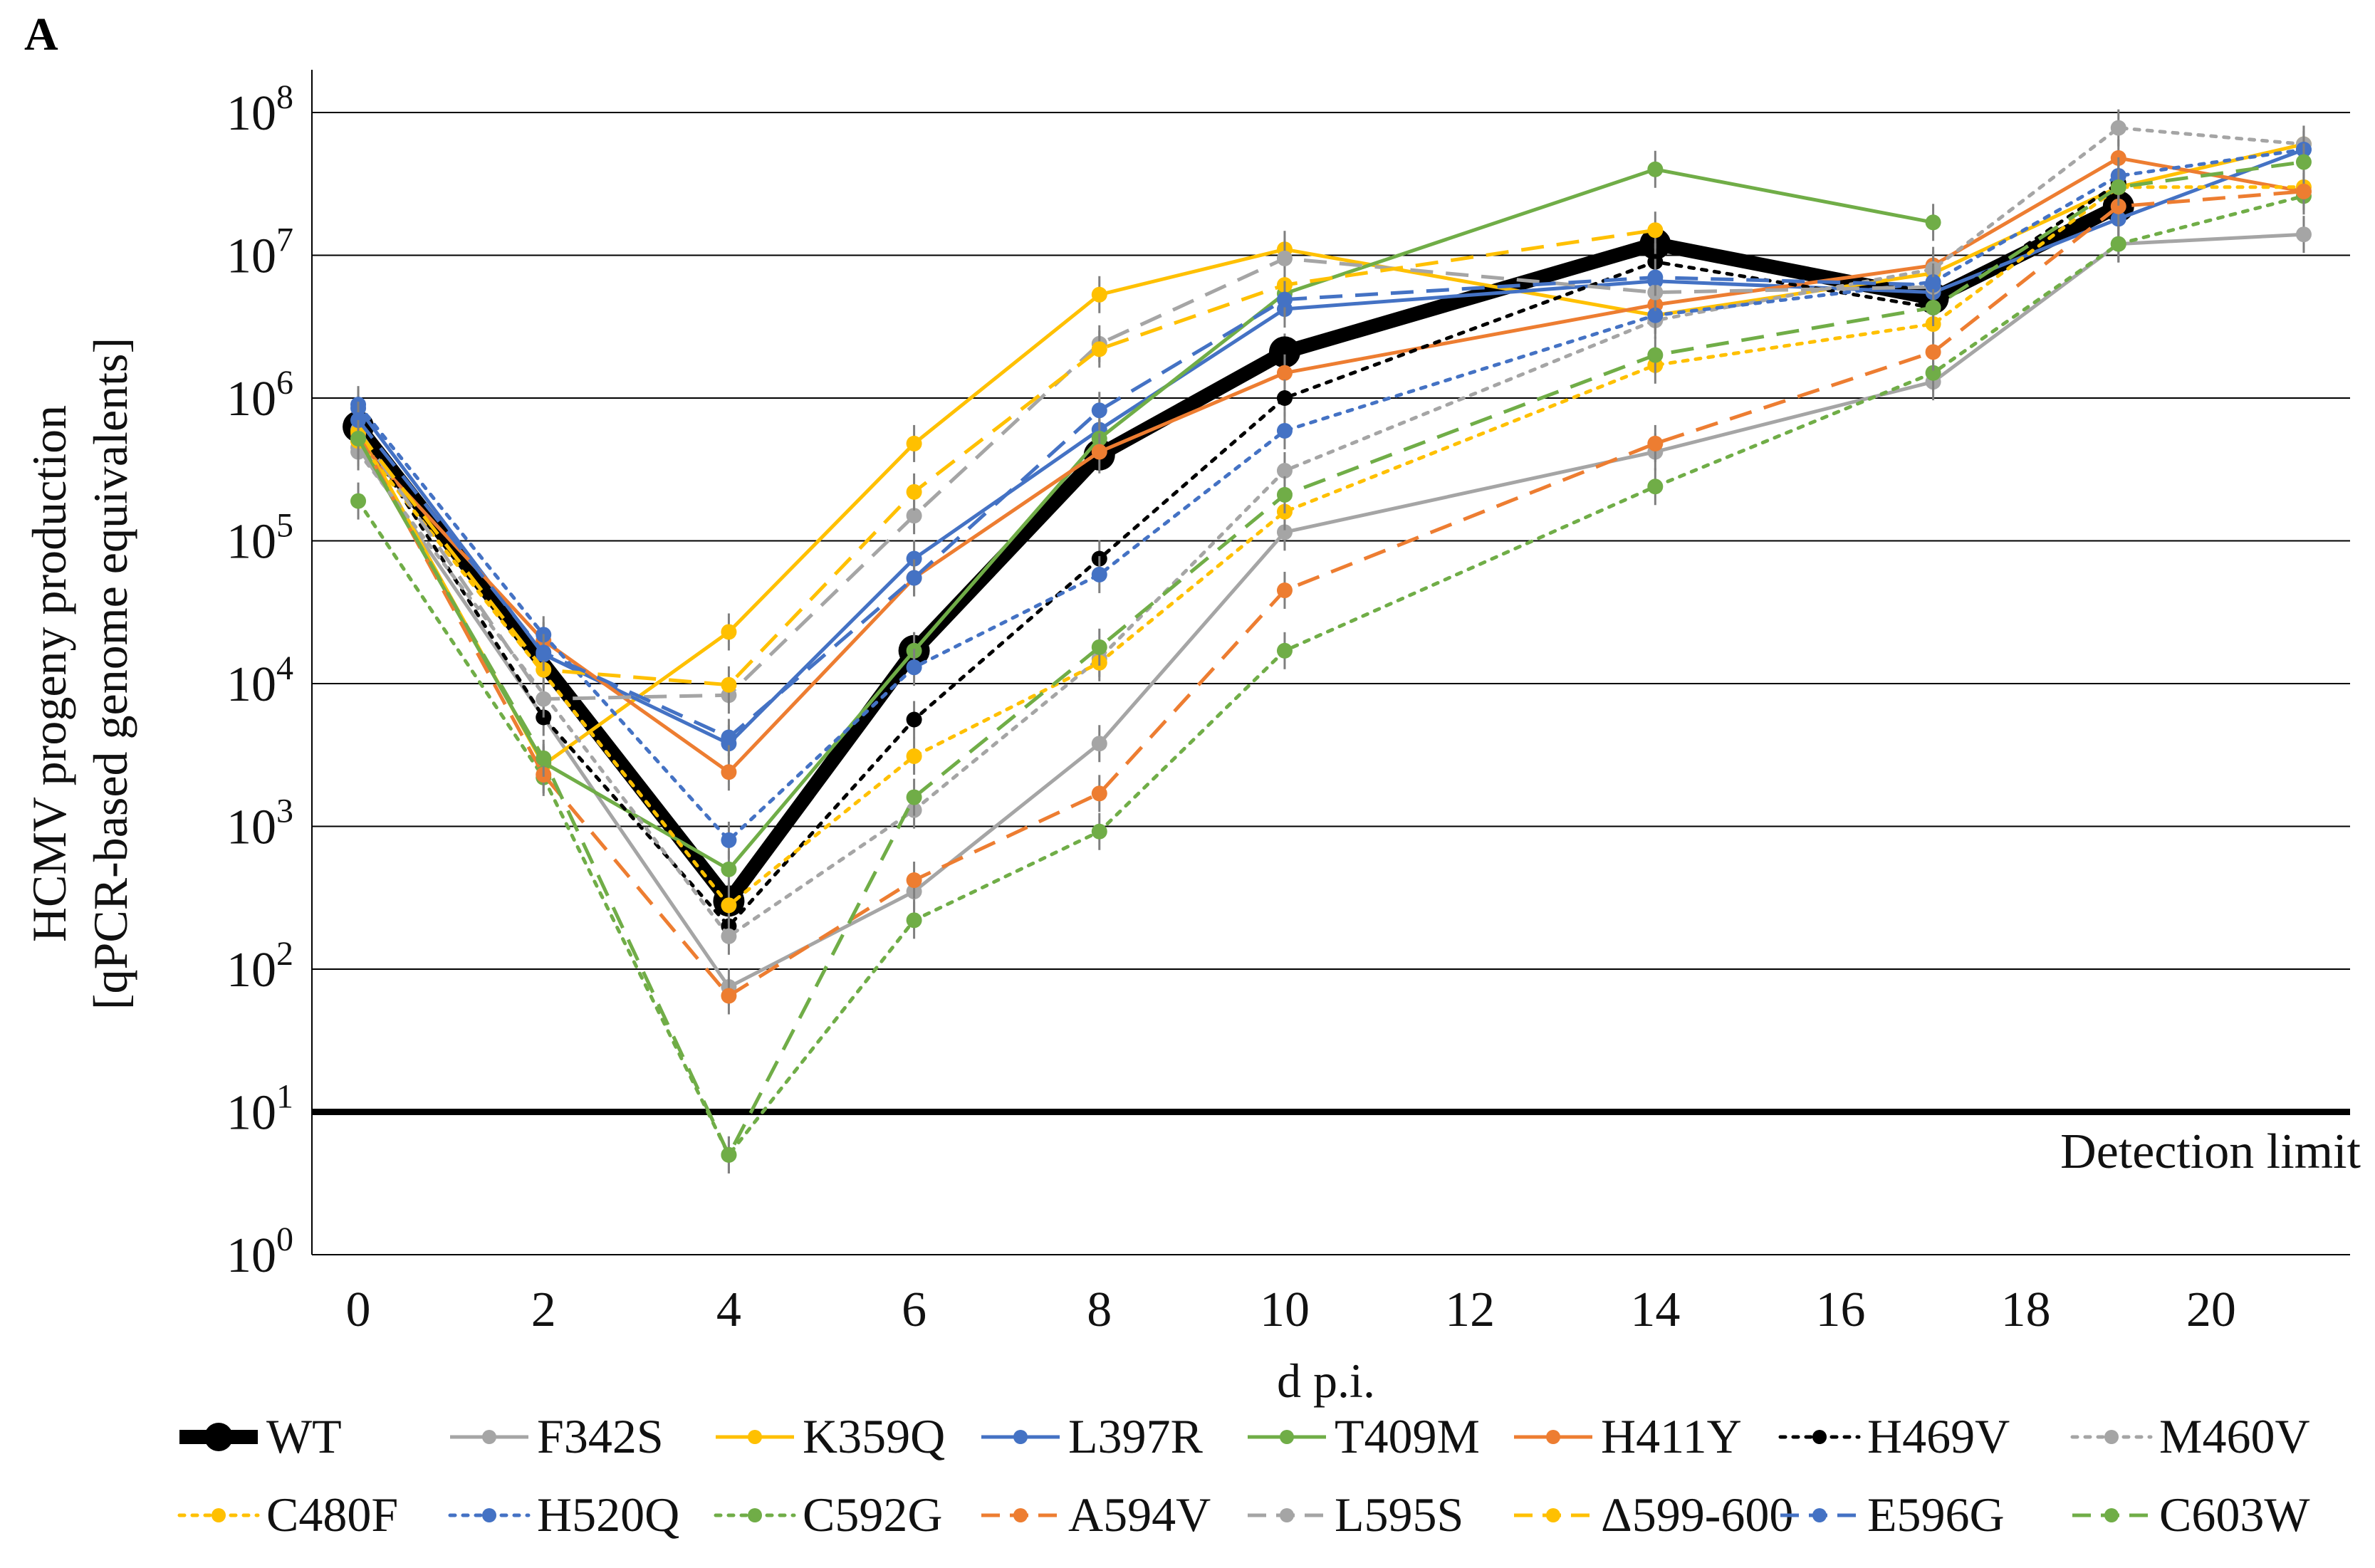 The width and height of the screenshot is (2375, 1568). What do you see at coordinates (259, 538) in the screenshot?
I see `y-tick-label-5: 10⁵` at bounding box center [259, 538].